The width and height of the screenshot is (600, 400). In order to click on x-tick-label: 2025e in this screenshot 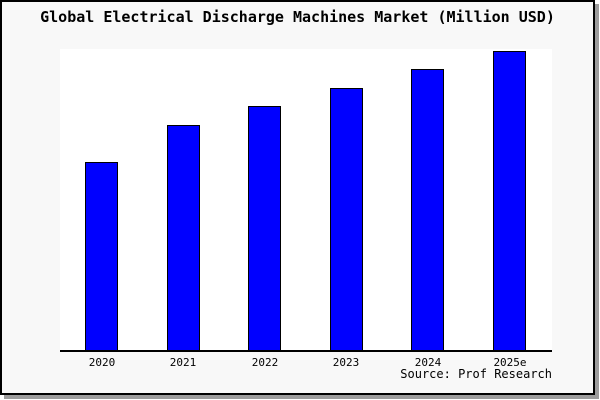, I will do `click(510, 362)`.